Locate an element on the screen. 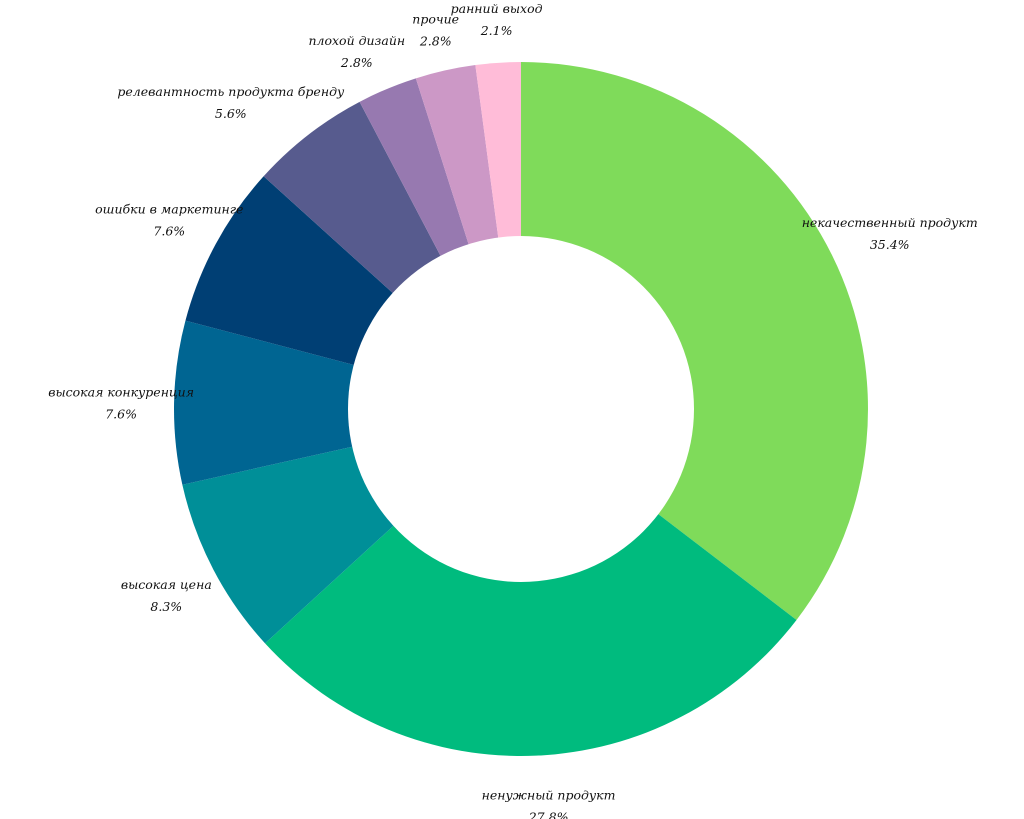 The height and width of the screenshot is (819, 1024). slice-value: 35.4% is located at coordinates (890, 244).